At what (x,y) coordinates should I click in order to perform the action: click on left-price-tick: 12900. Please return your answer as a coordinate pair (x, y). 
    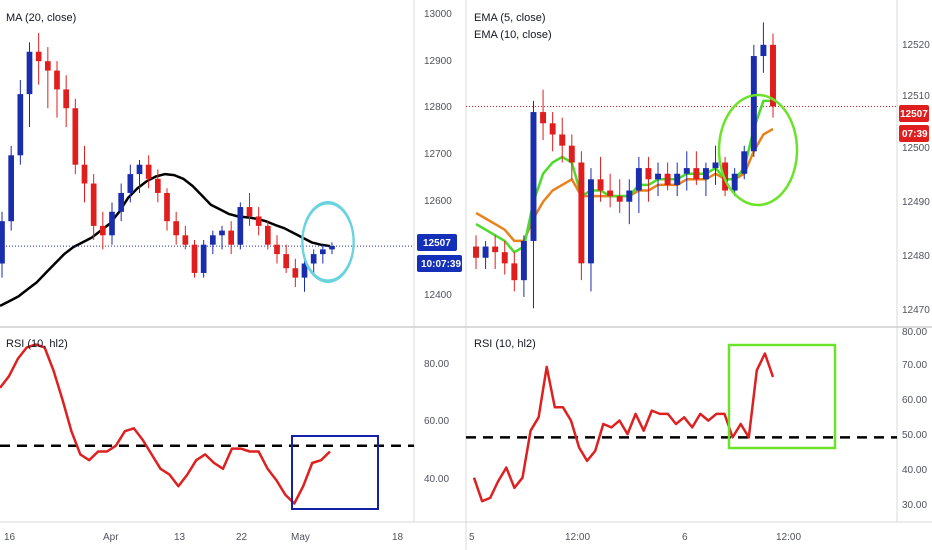
    Looking at the image, I should click on (438, 61).